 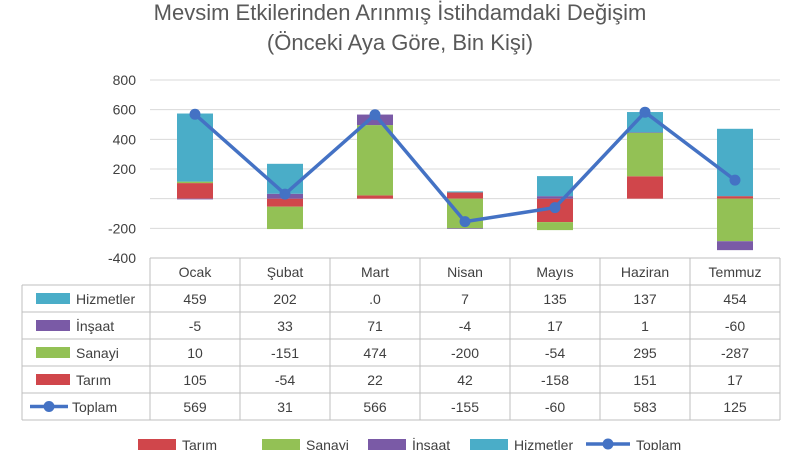 What do you see at coordinates (387, 444) in the screenshot?
I see `legend-key-insaat` at bounding box center [387, 444].